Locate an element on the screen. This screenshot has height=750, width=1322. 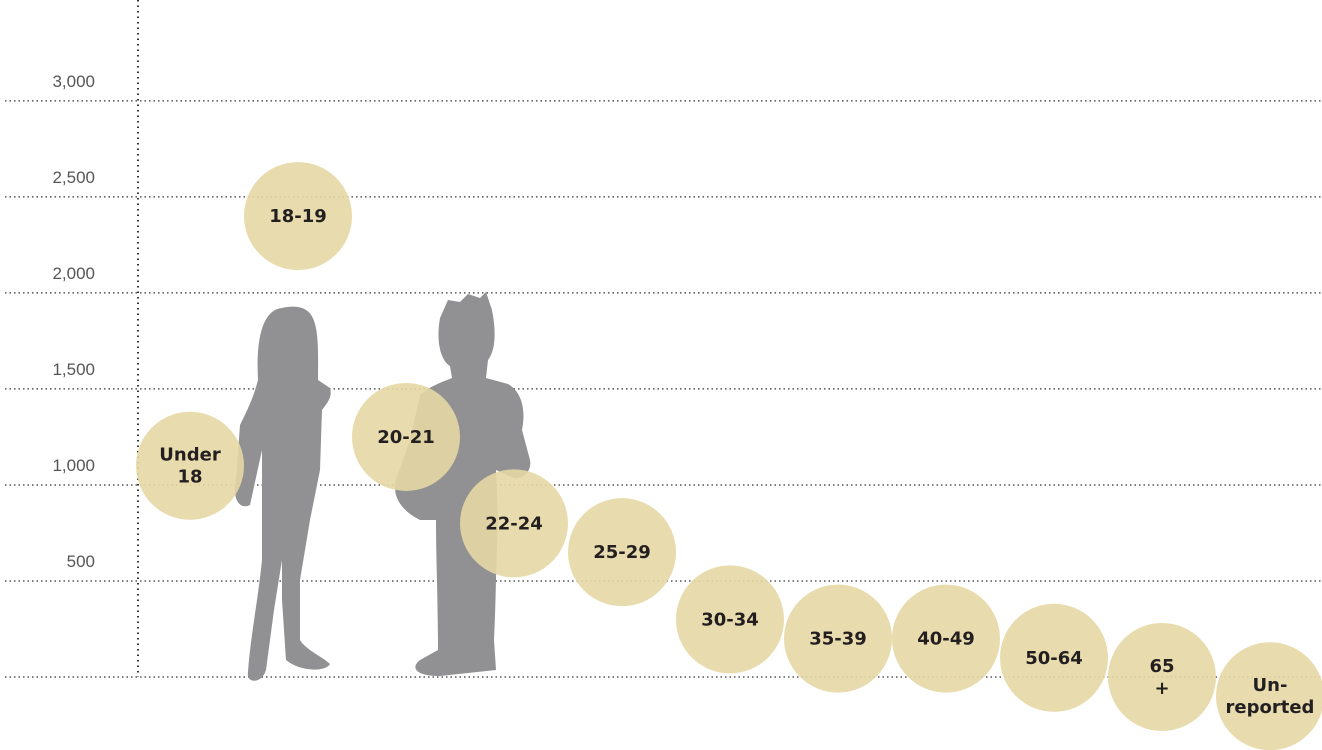
bubble-label: Un-reported is located at coordinates (1270, 696).